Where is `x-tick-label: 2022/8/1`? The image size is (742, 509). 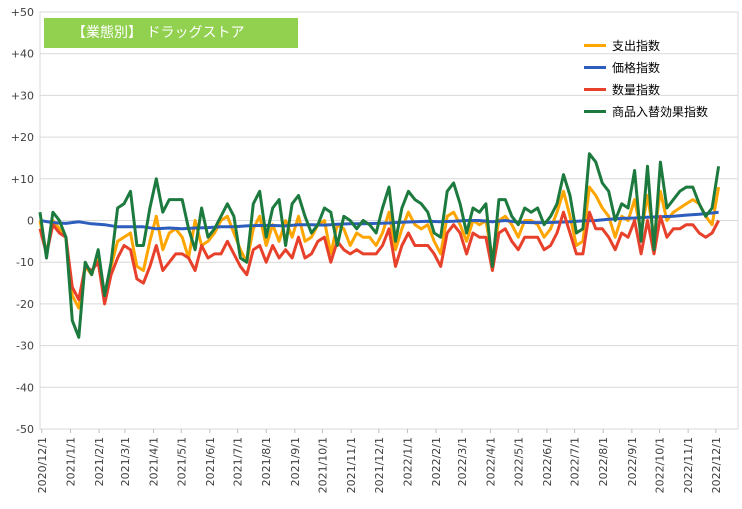 x-tick-label: 2022/8/1 is located at coordinates (603, 461).